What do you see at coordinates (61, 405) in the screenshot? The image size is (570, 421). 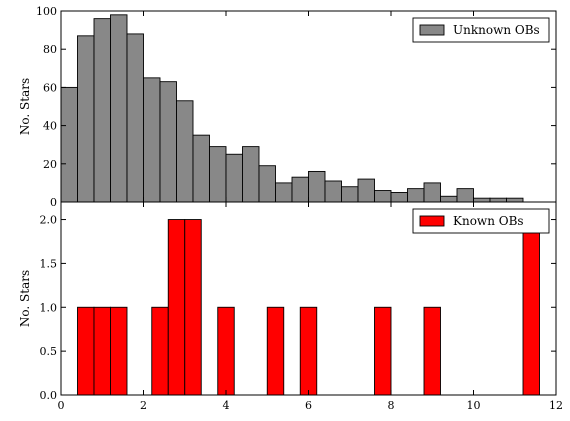 I see `x-tick-label: 0` at bounding box center [61, 405].